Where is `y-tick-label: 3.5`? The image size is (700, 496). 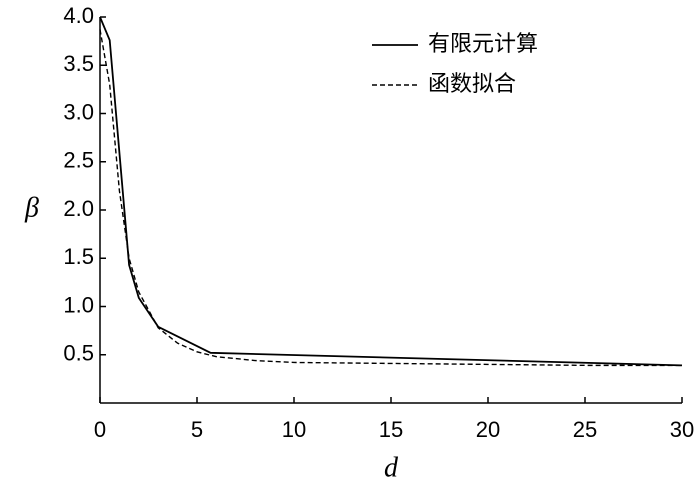 y-tick-label: 3.5 is located at coordinates (78, 63).